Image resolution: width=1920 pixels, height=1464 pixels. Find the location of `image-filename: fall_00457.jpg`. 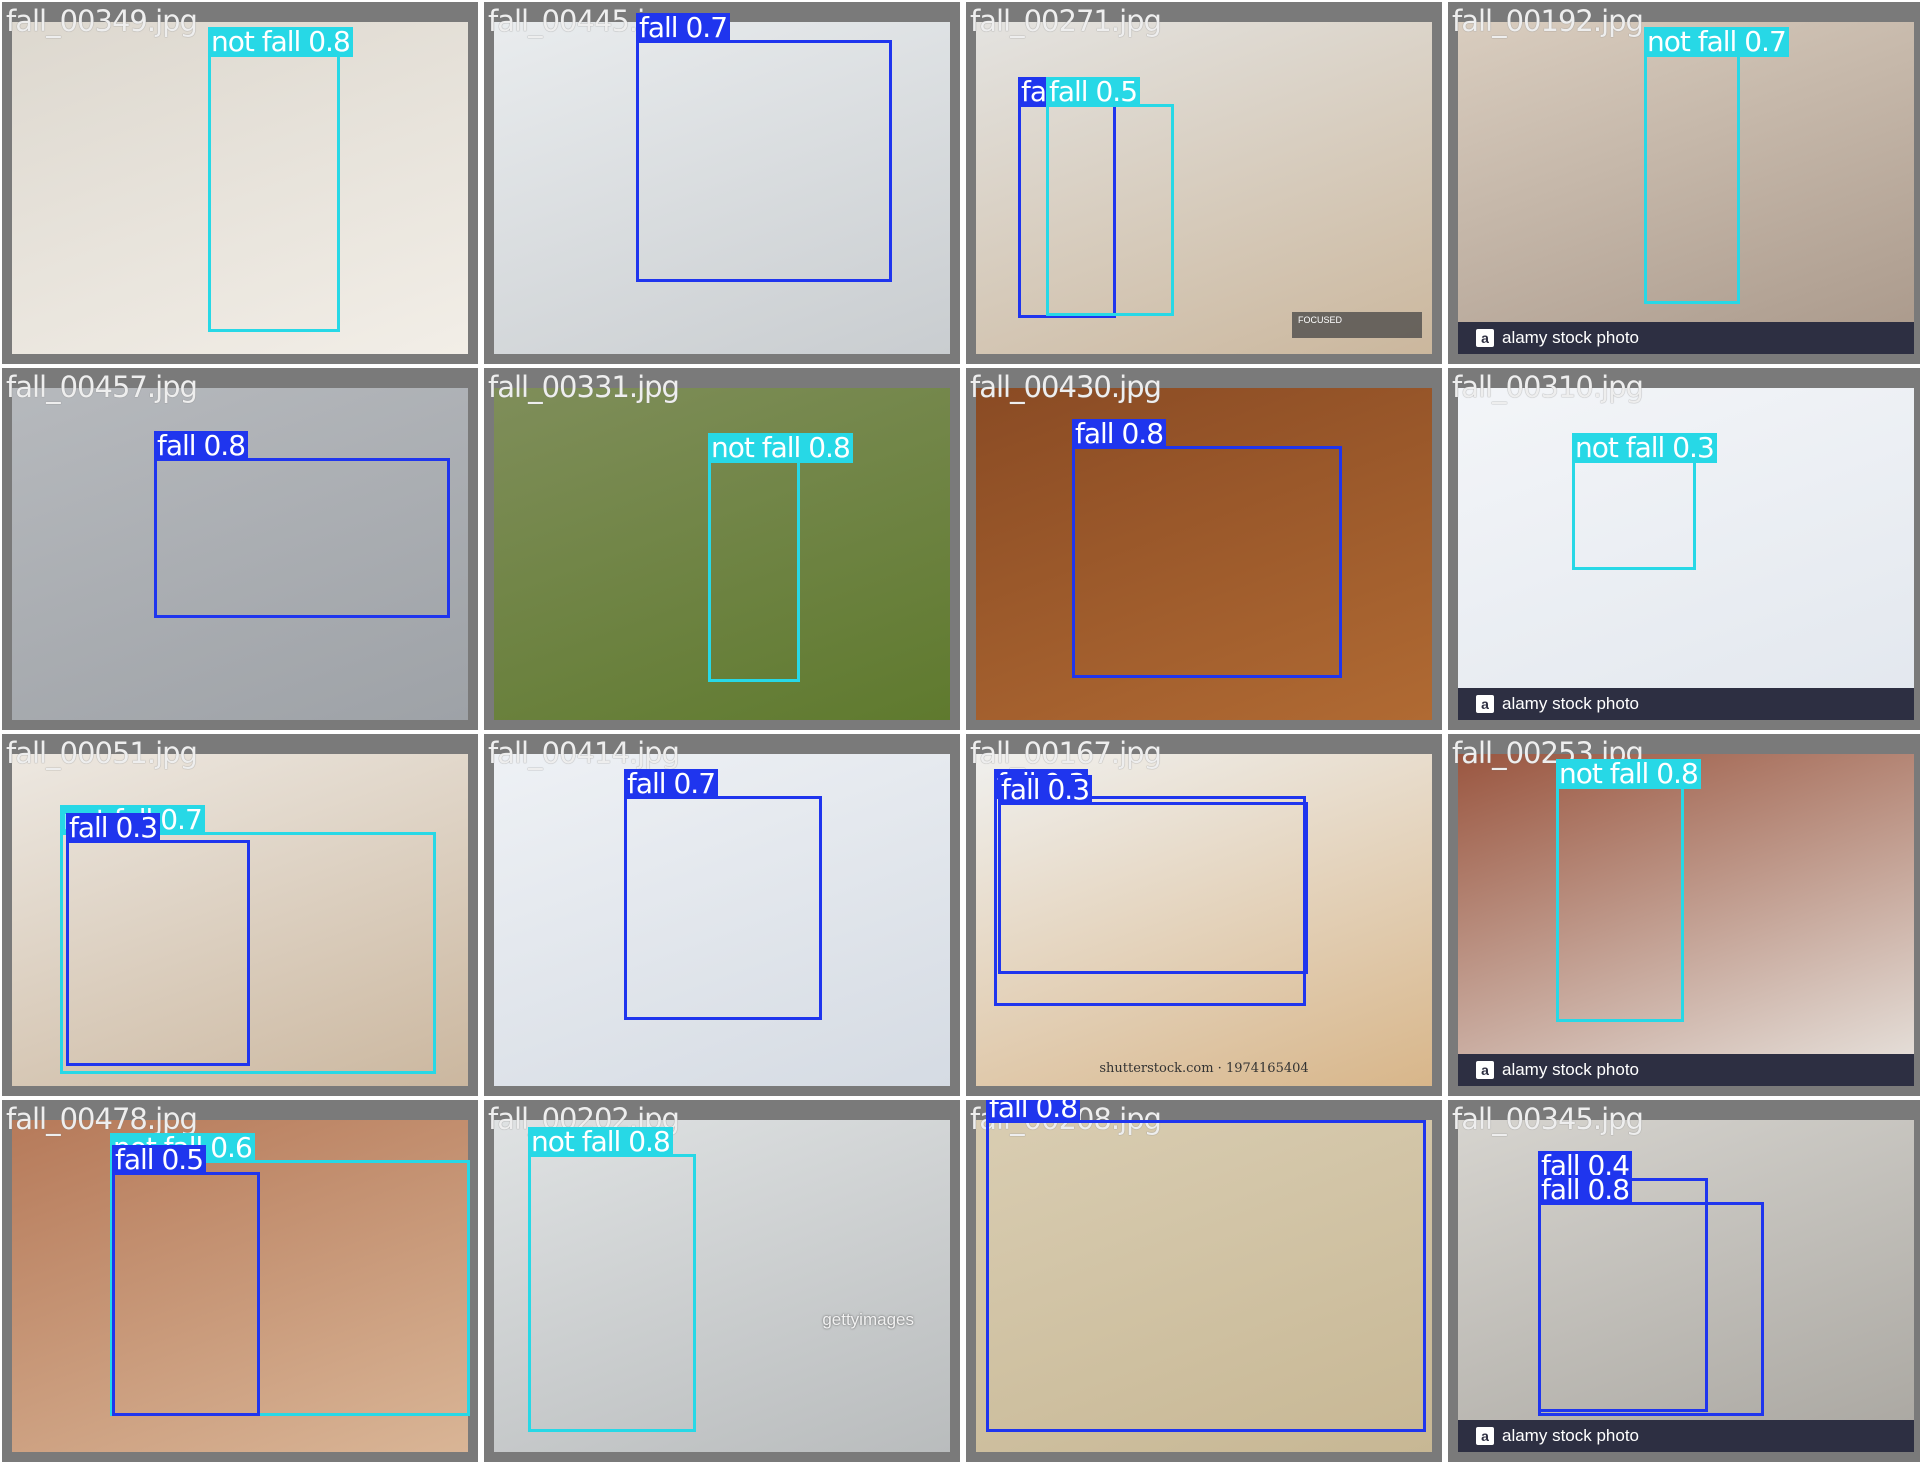

image-filename: fall_00457.jpg is located at coordinates (102, 387).